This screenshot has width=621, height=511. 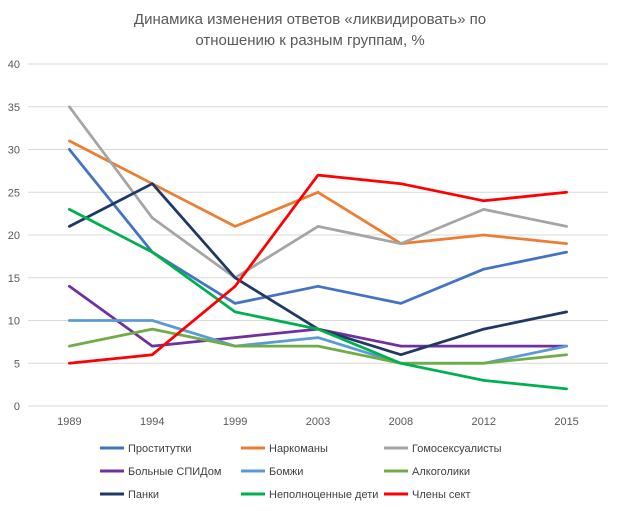 I want to click on y-tick-label: 15, so click(x=14, y=279).